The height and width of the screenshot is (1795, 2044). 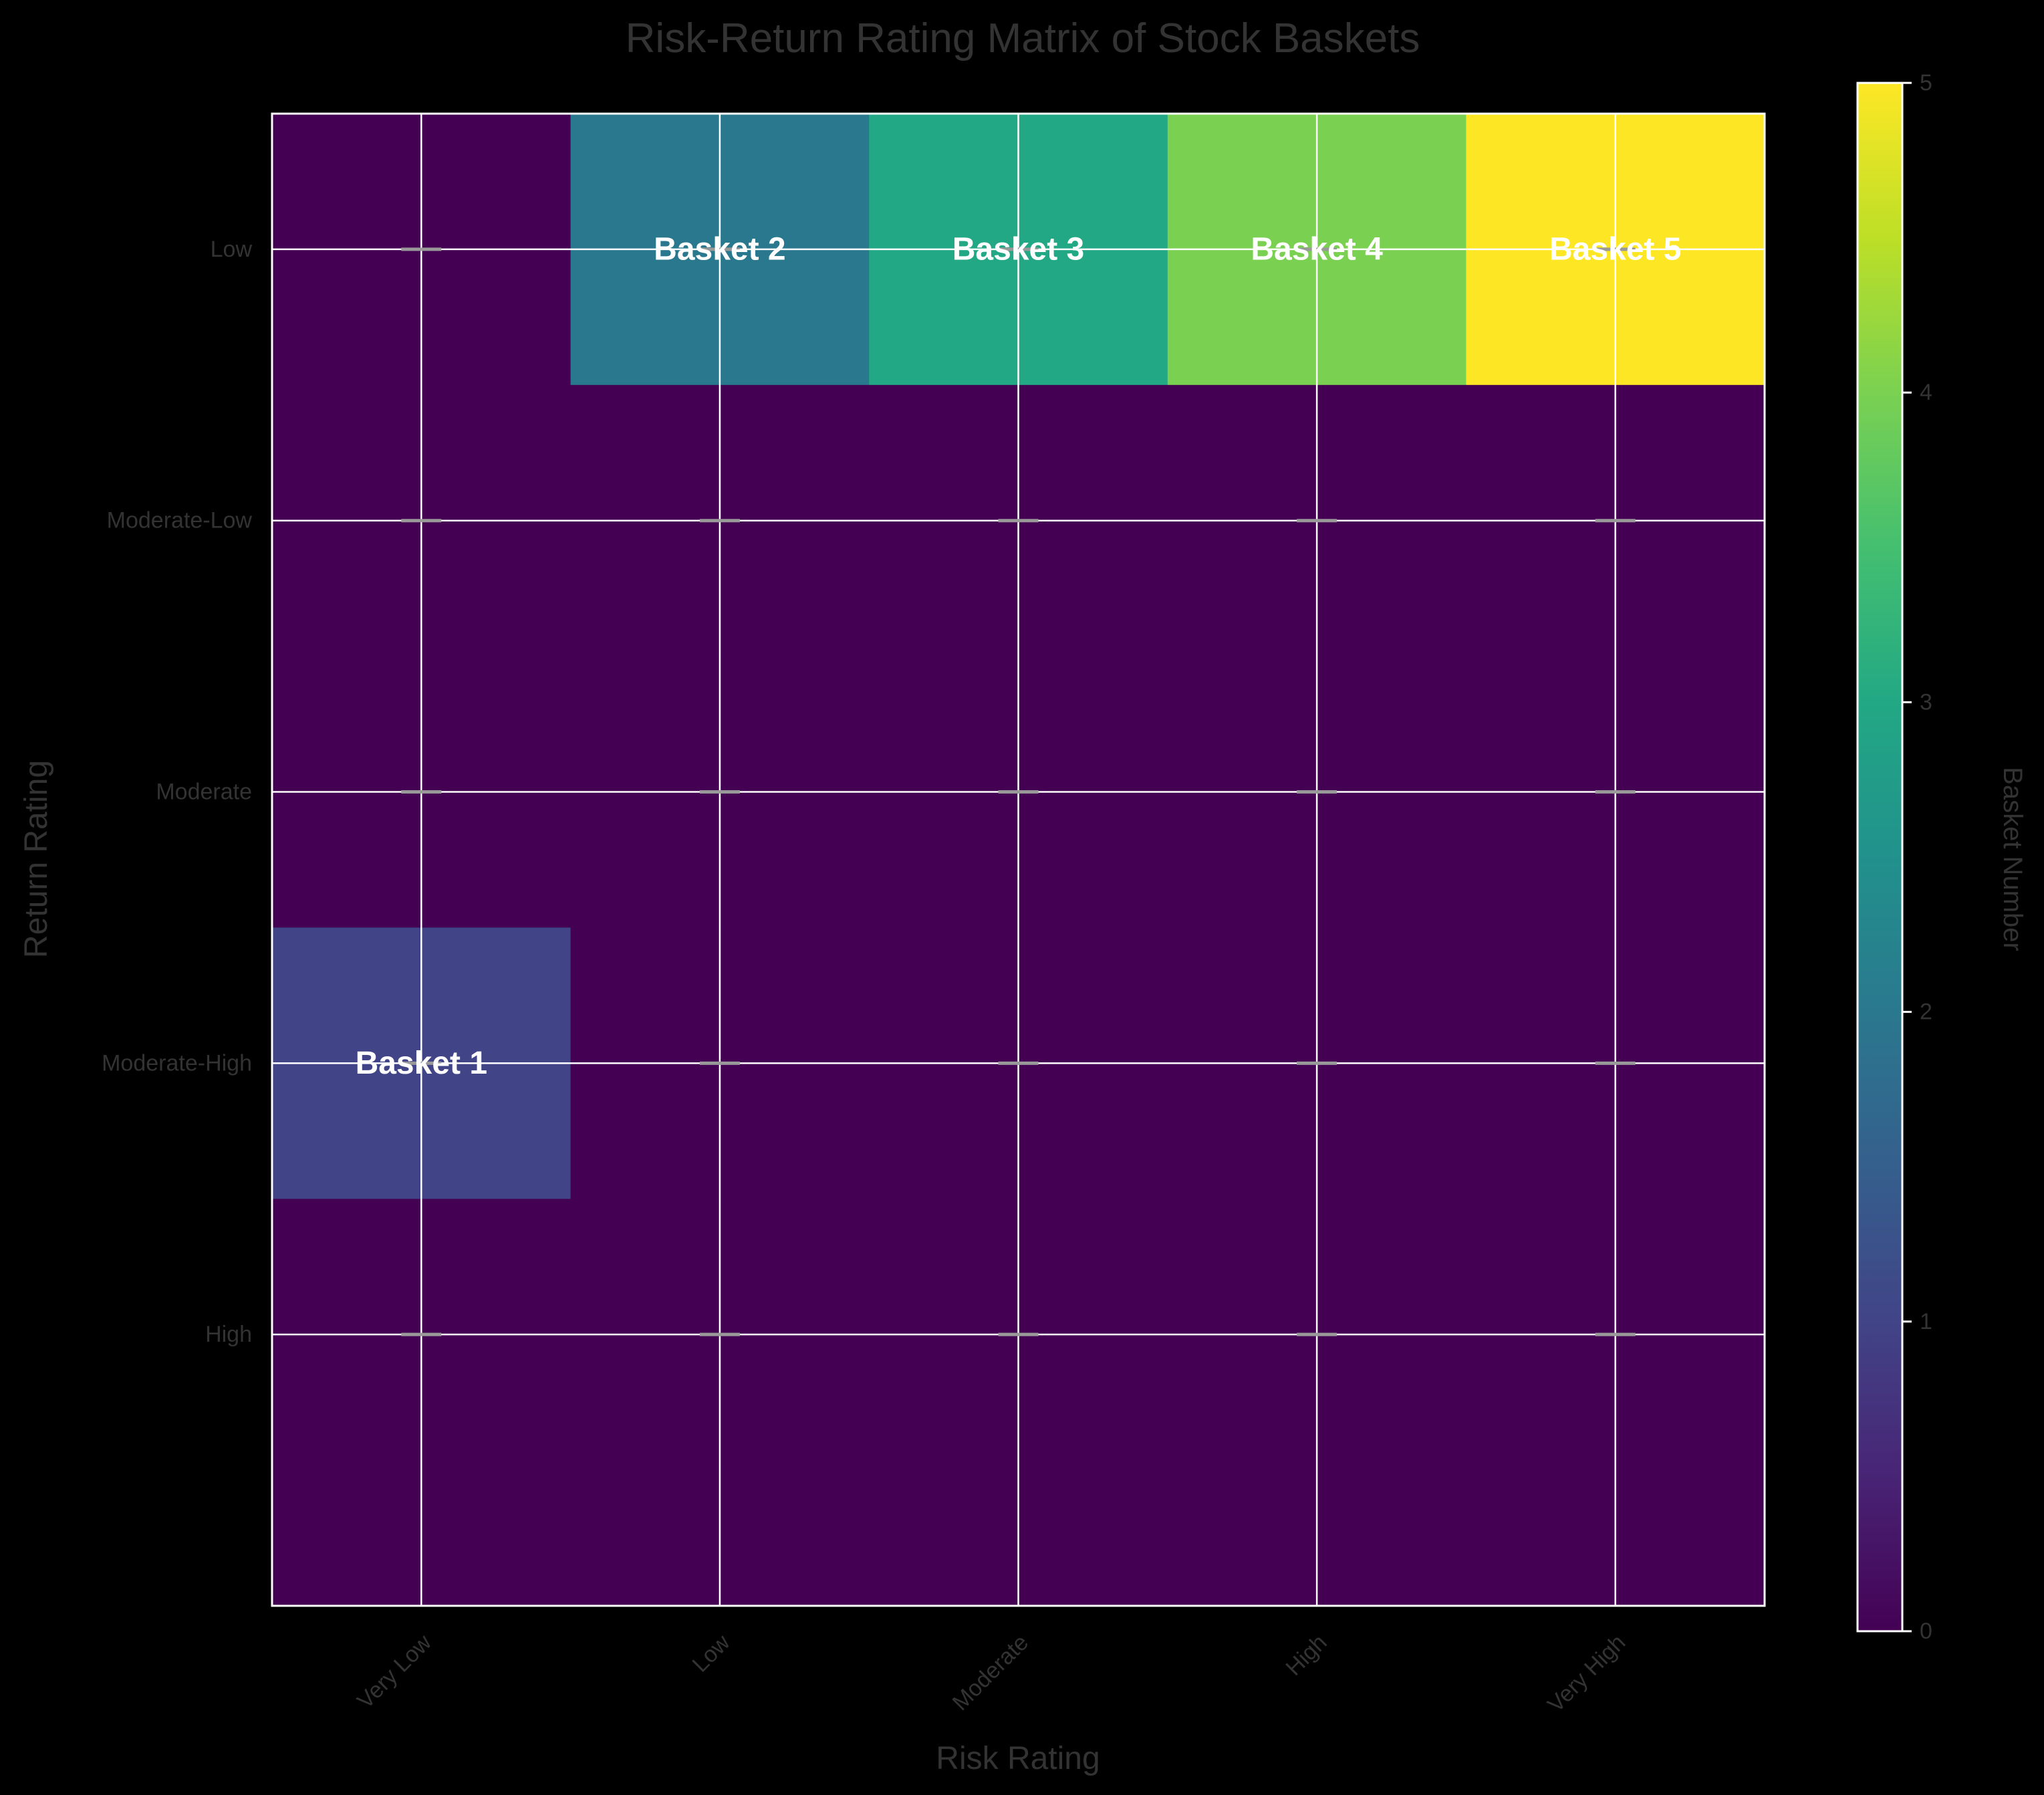 What do you see at coordinates (1317, 249) in the screenshot?
I see `cell-annotation: Basket 4` at bounding box center [1317, 249].